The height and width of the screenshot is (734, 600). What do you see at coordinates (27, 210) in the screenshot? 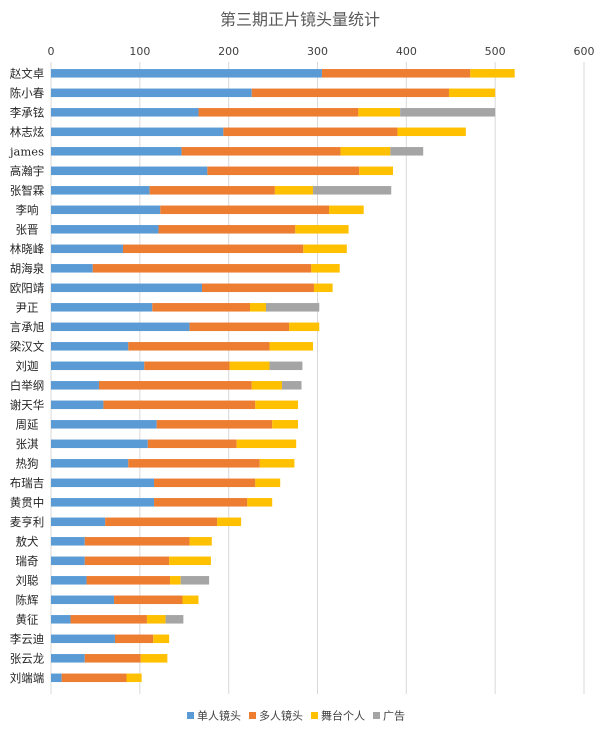
I see `category-label-7: 李响` at bounding box center [27, 210].